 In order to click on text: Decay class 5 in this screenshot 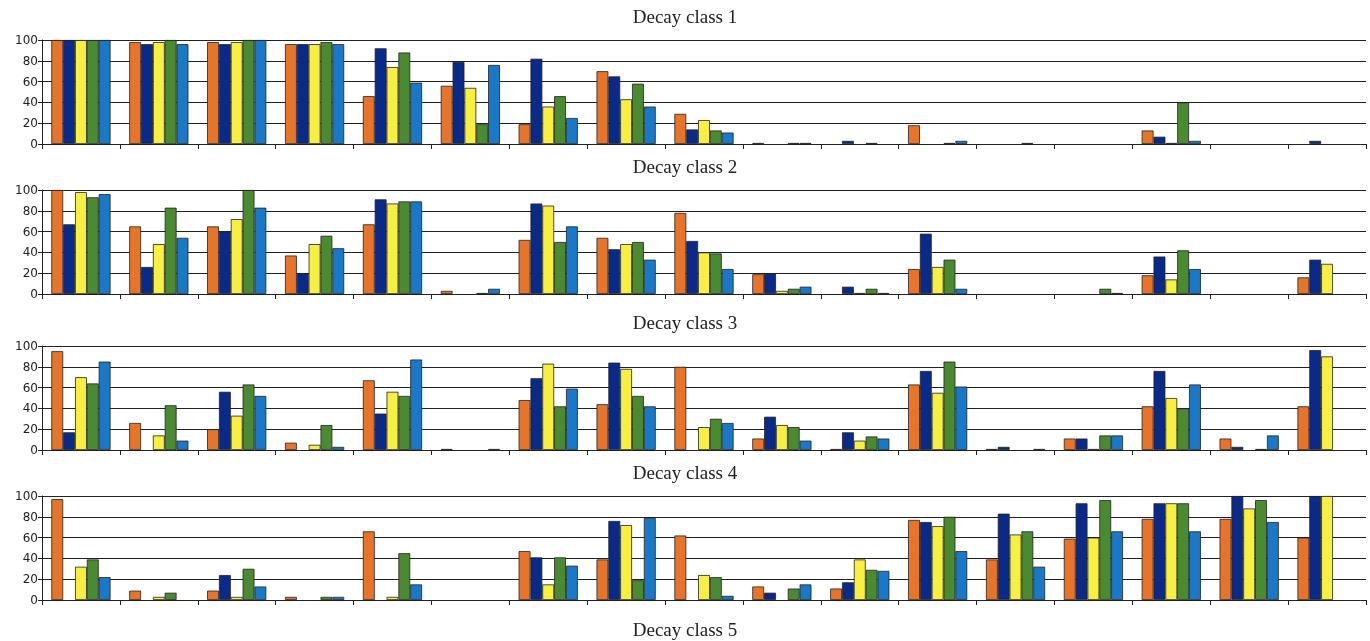, I will do `click(685, 629)`.